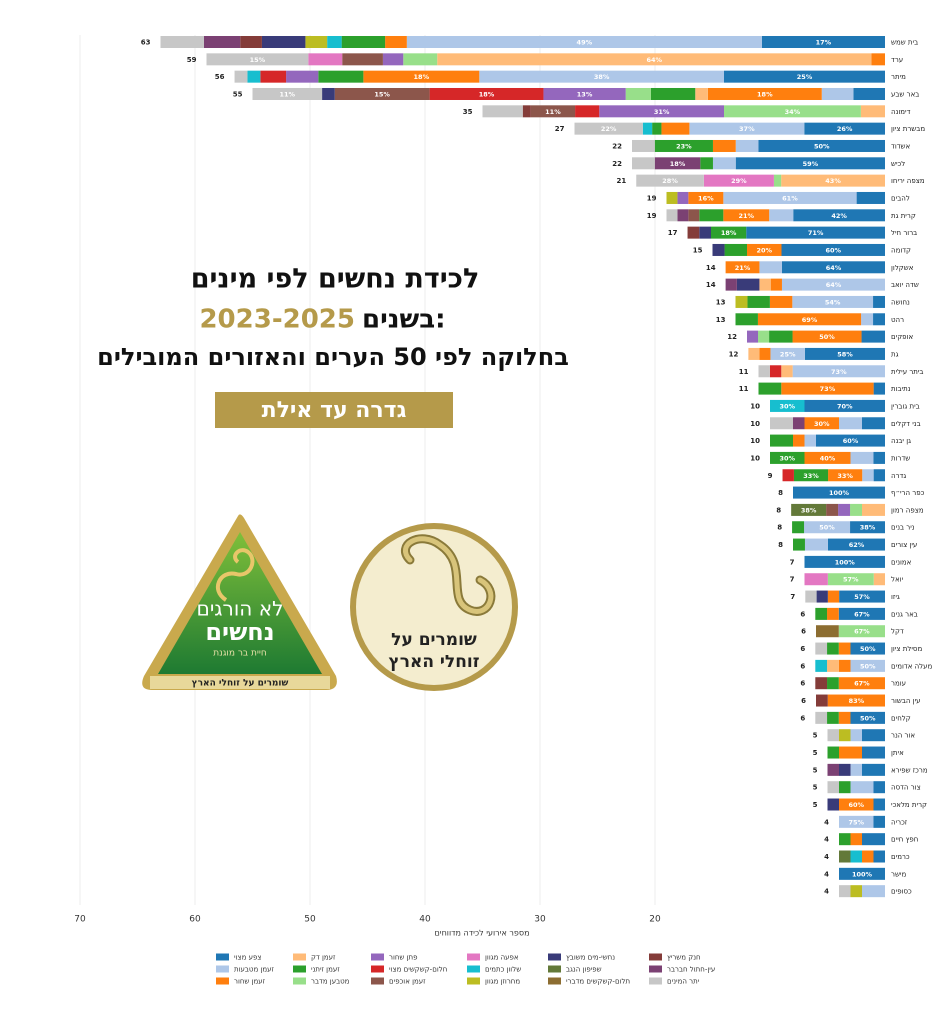  What do you see at coordinates (310, 920) in the screenshot?
I see `x-tick-label: 50` at bounding box center [310, 920].